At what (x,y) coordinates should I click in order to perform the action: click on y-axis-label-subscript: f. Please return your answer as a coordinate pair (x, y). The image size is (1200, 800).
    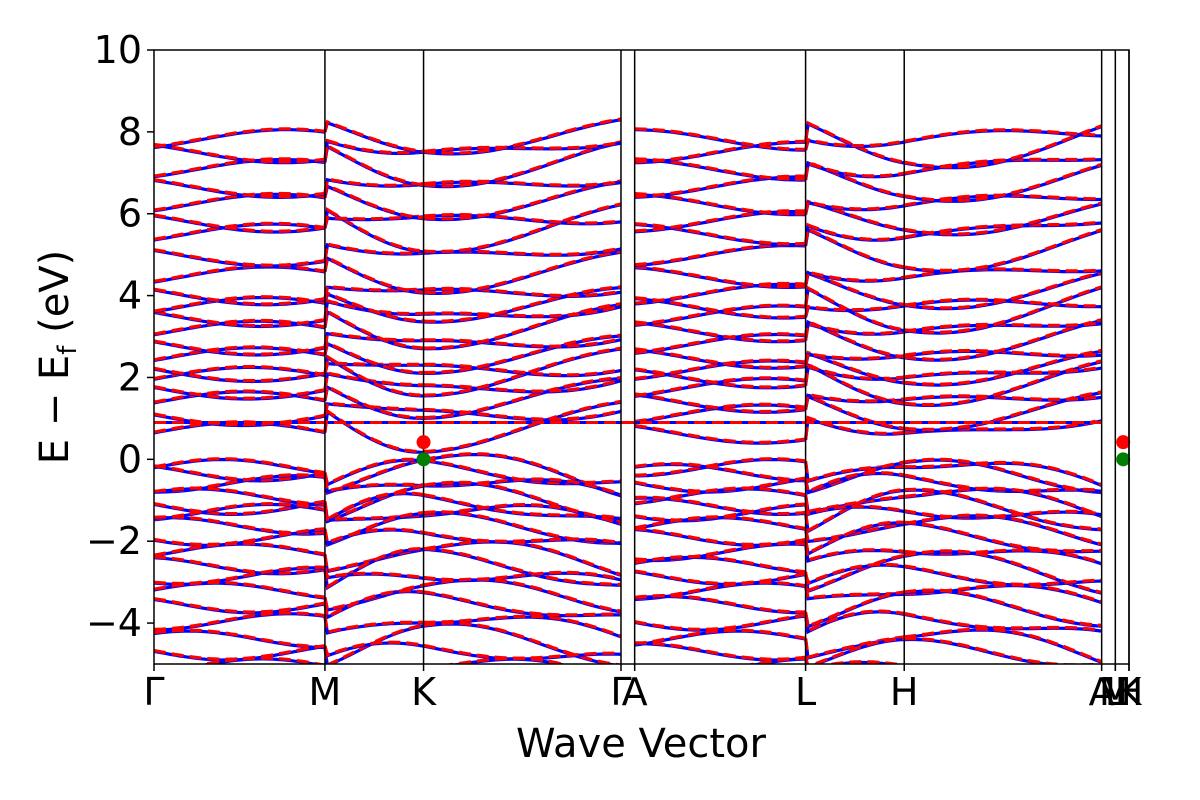
    Looking at the image, I should click on (68, 350).